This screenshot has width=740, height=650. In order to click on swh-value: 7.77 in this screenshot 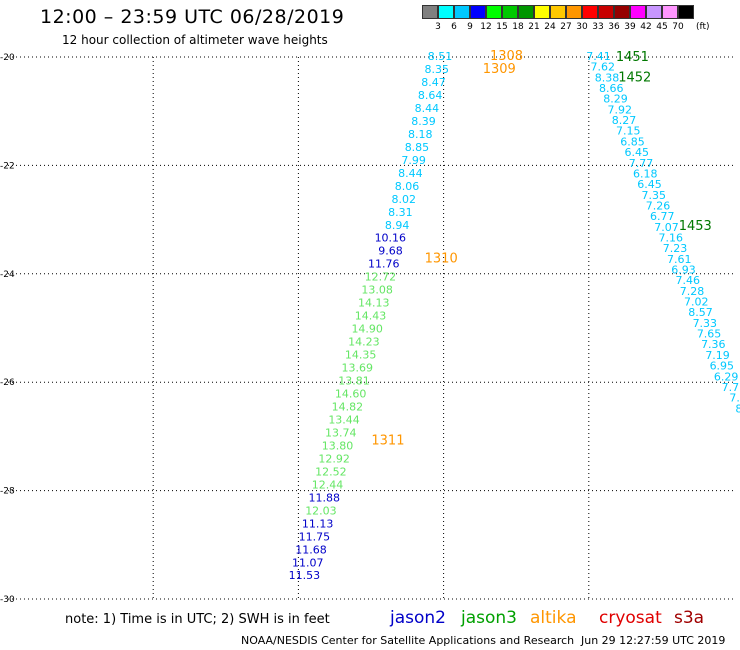, I will do `click(641, 163)`.